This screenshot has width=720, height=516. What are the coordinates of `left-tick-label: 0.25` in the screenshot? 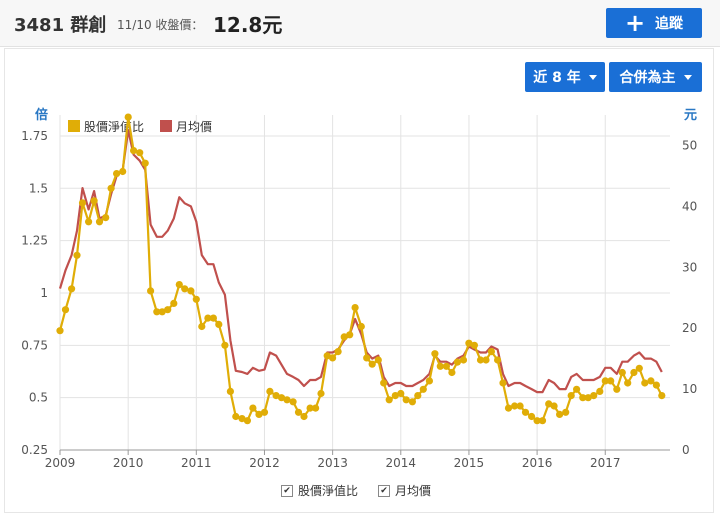 It's located at (34, 450).